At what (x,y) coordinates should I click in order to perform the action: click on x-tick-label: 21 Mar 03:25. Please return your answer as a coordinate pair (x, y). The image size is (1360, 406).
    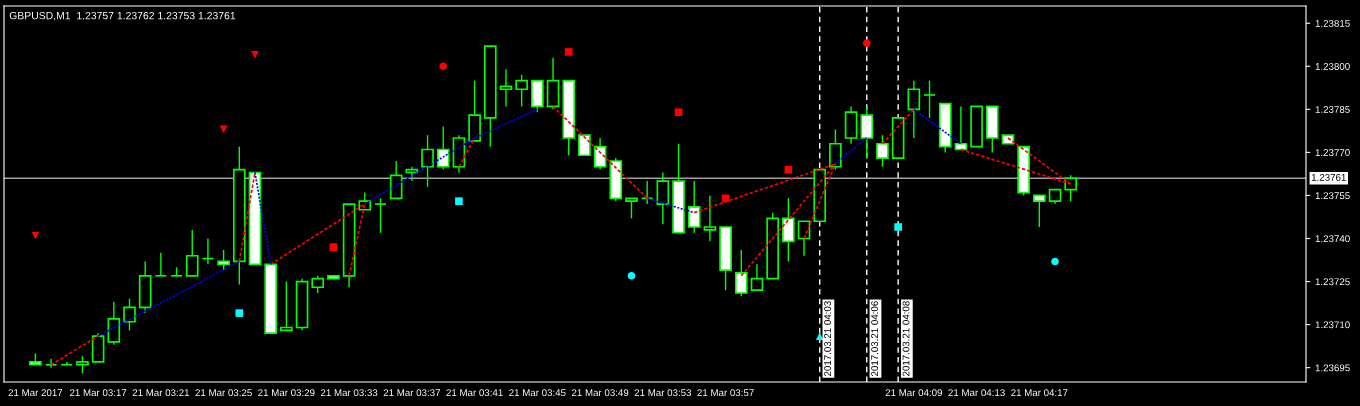
    Looking at the image, I should click on (223, 393).